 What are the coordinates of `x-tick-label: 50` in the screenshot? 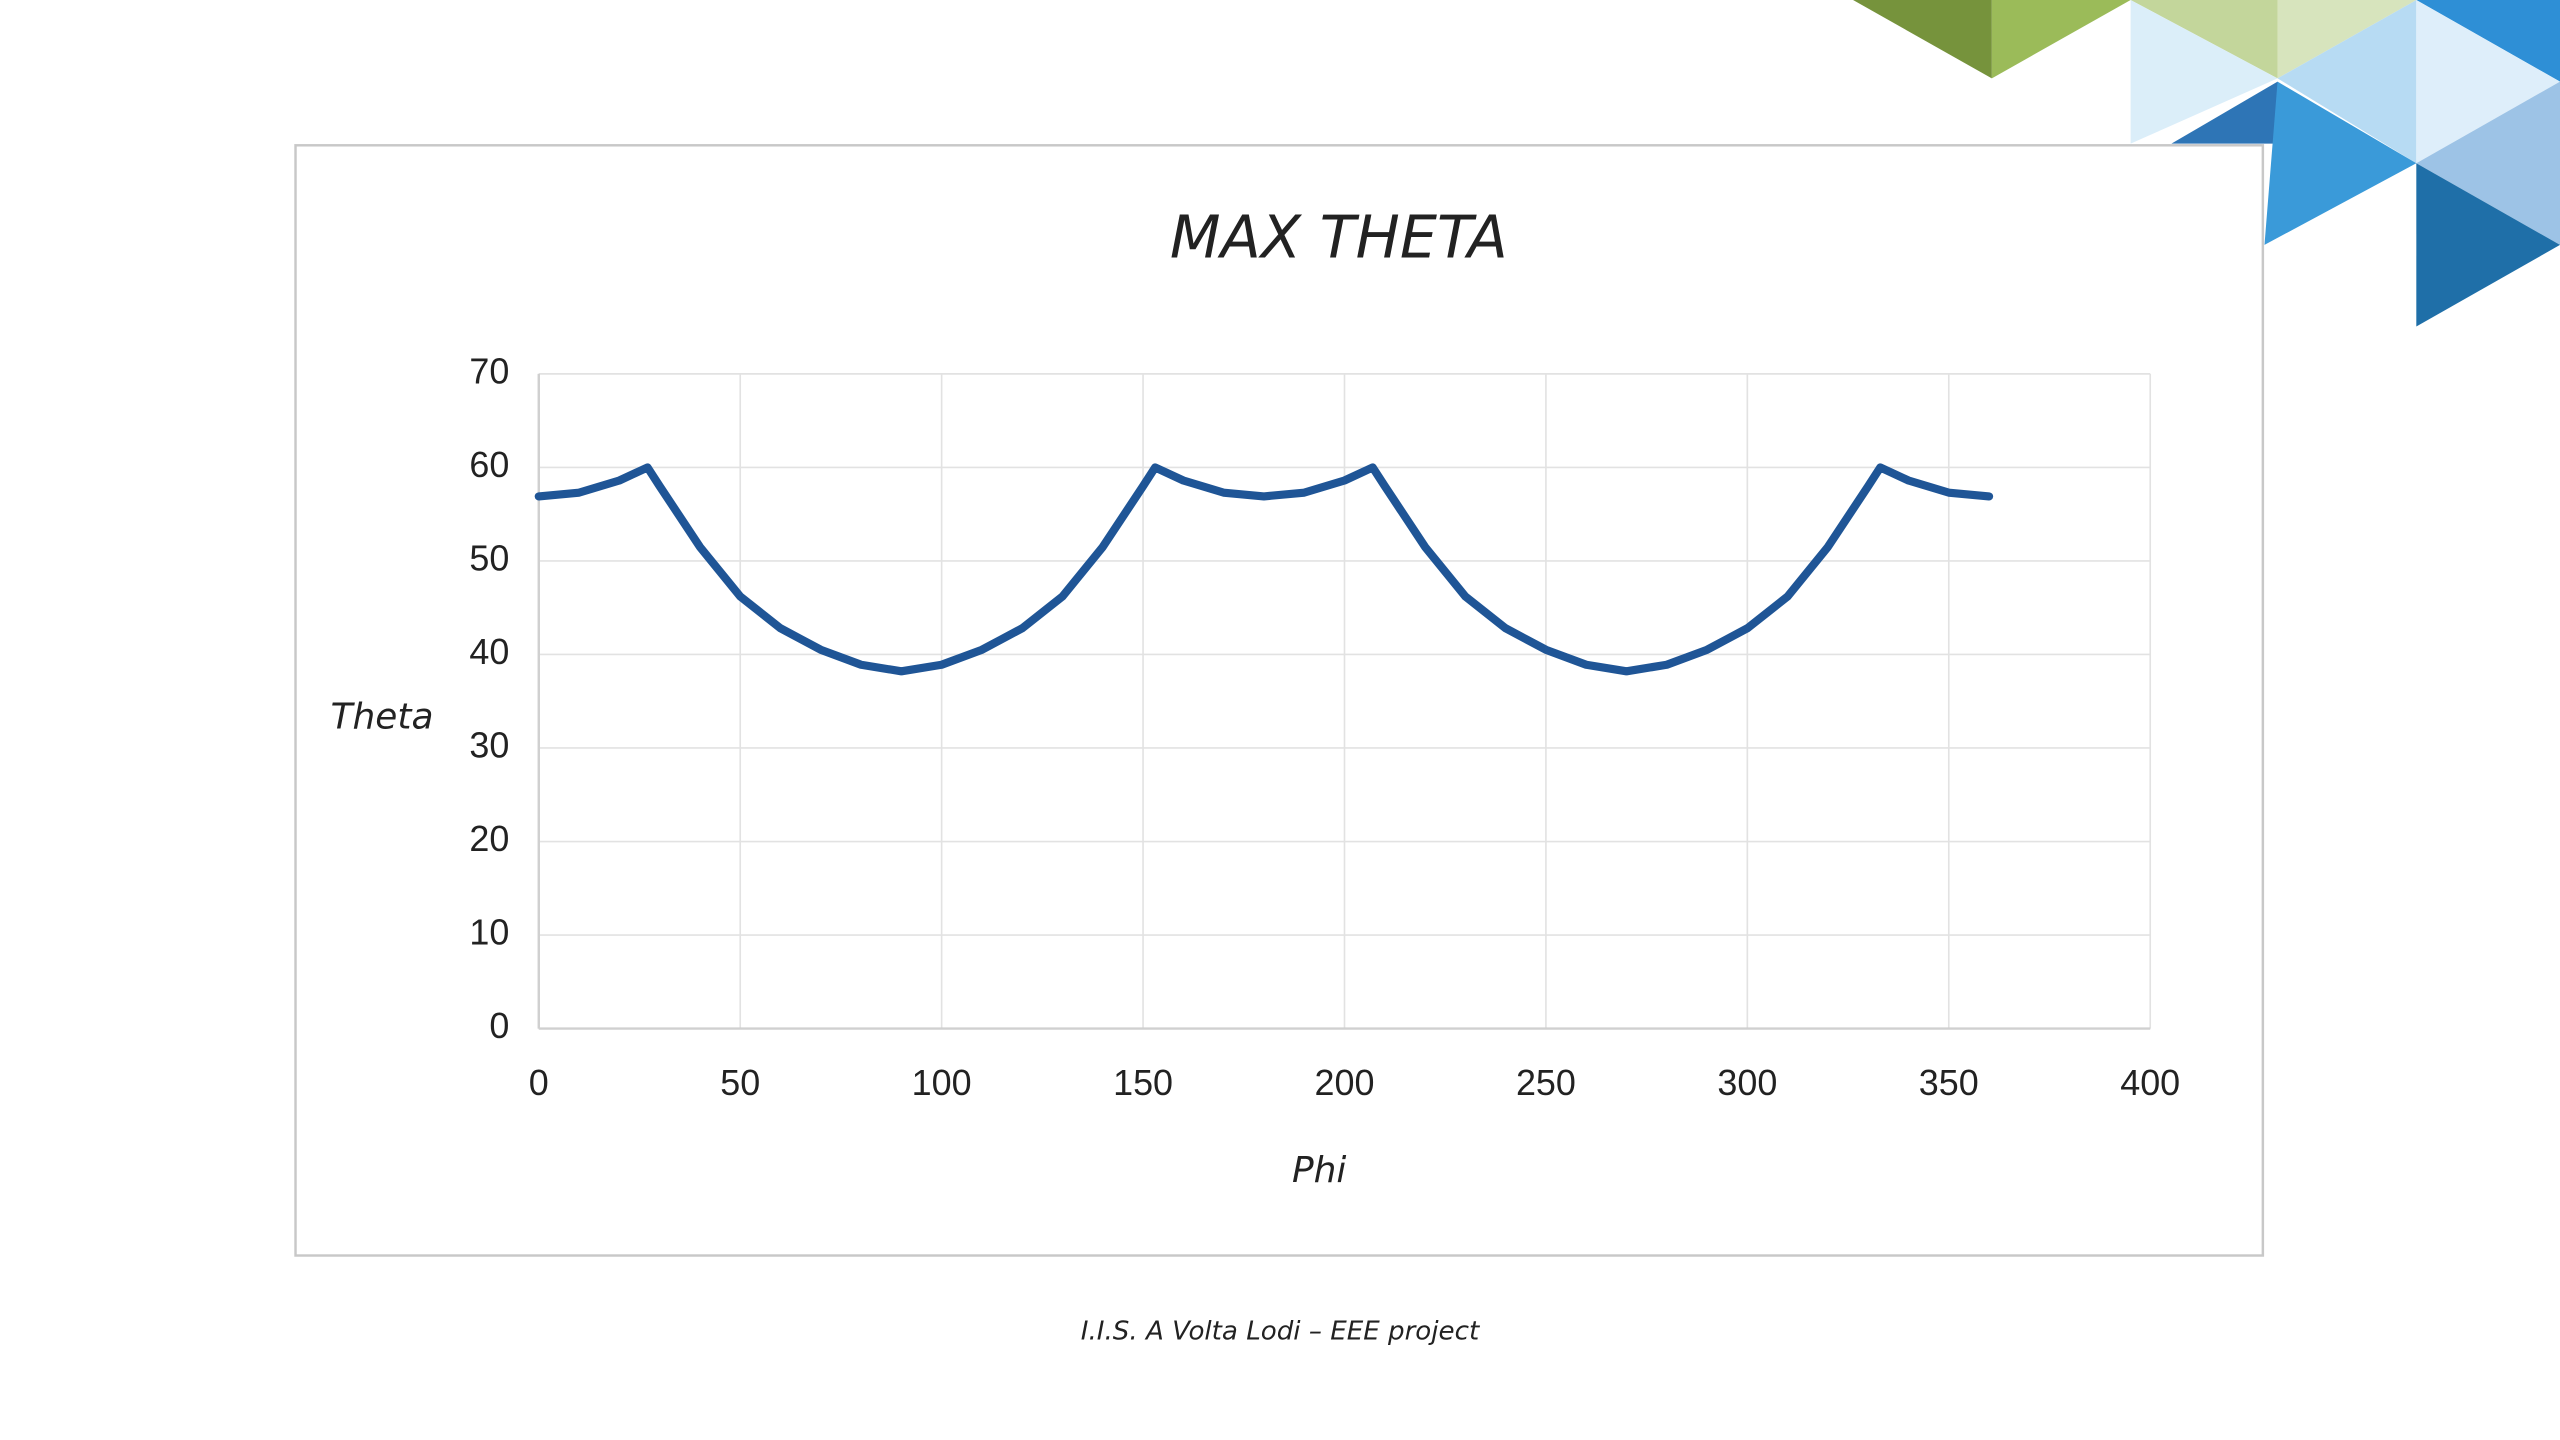 It's located at (740, 1082).